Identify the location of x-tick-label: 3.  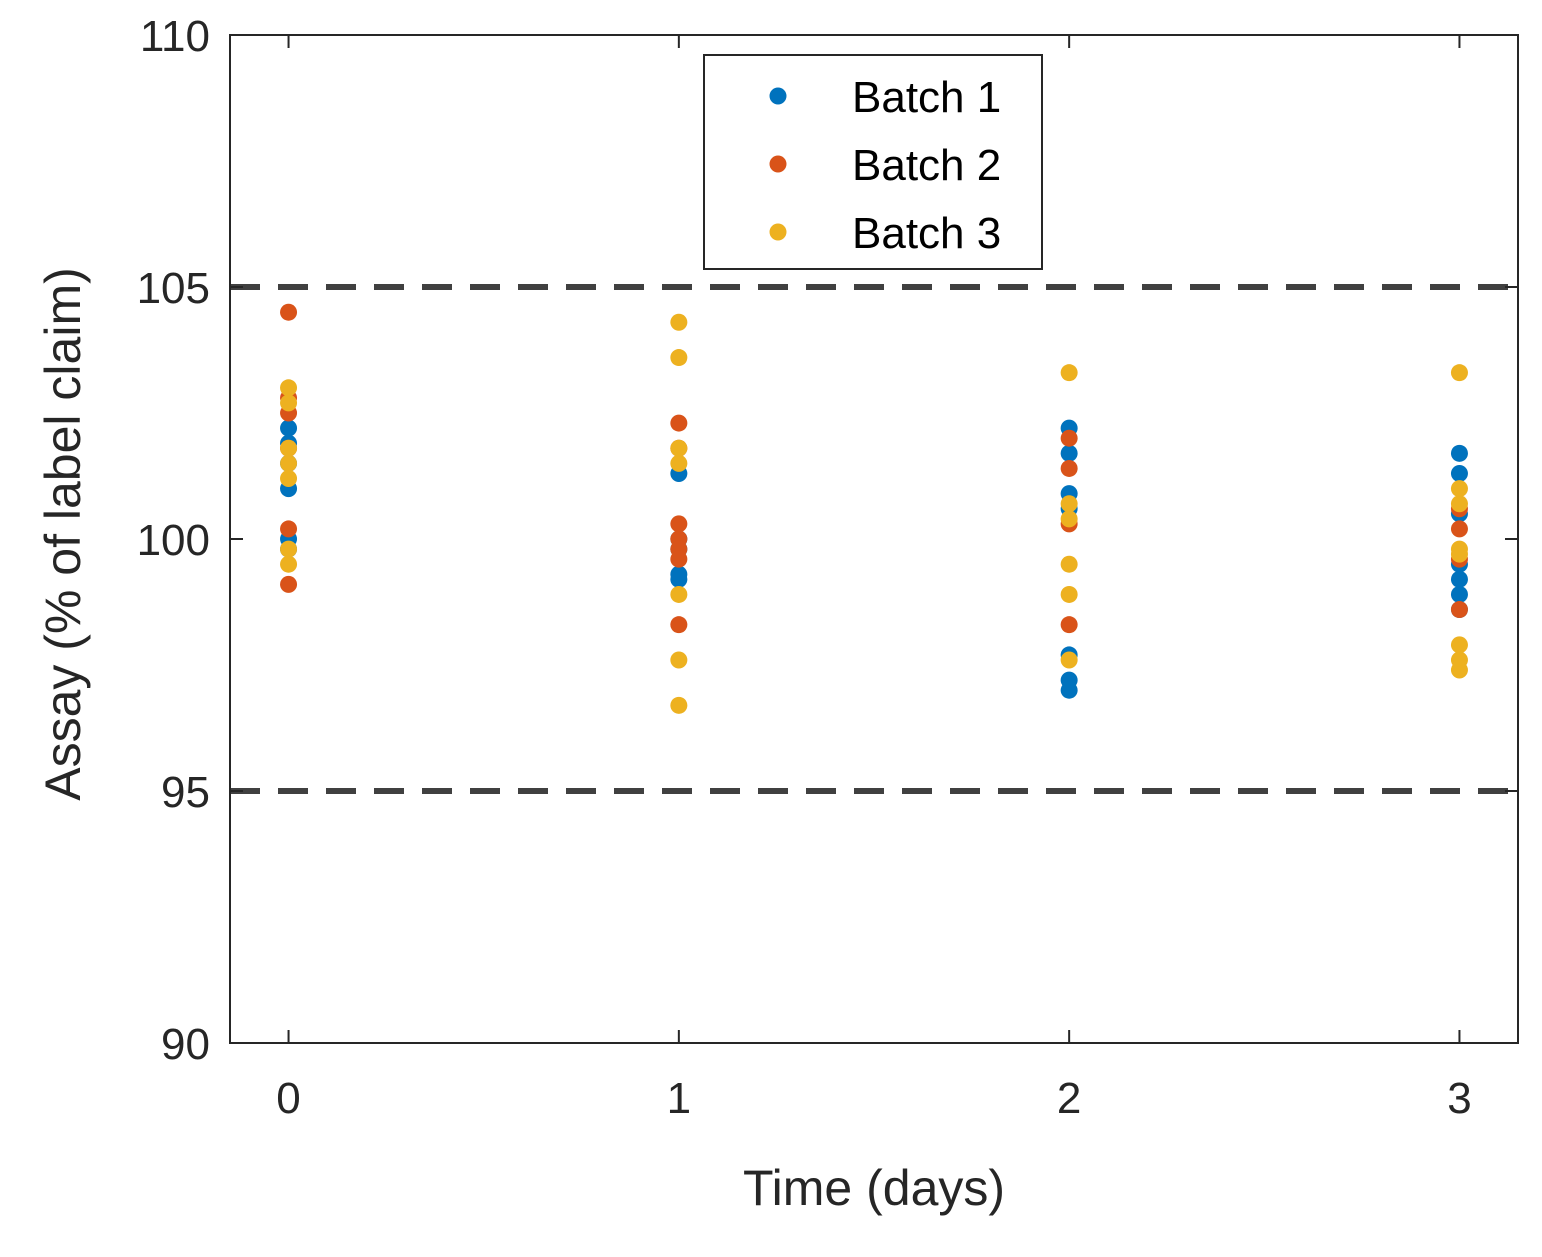
(1459, 1098).